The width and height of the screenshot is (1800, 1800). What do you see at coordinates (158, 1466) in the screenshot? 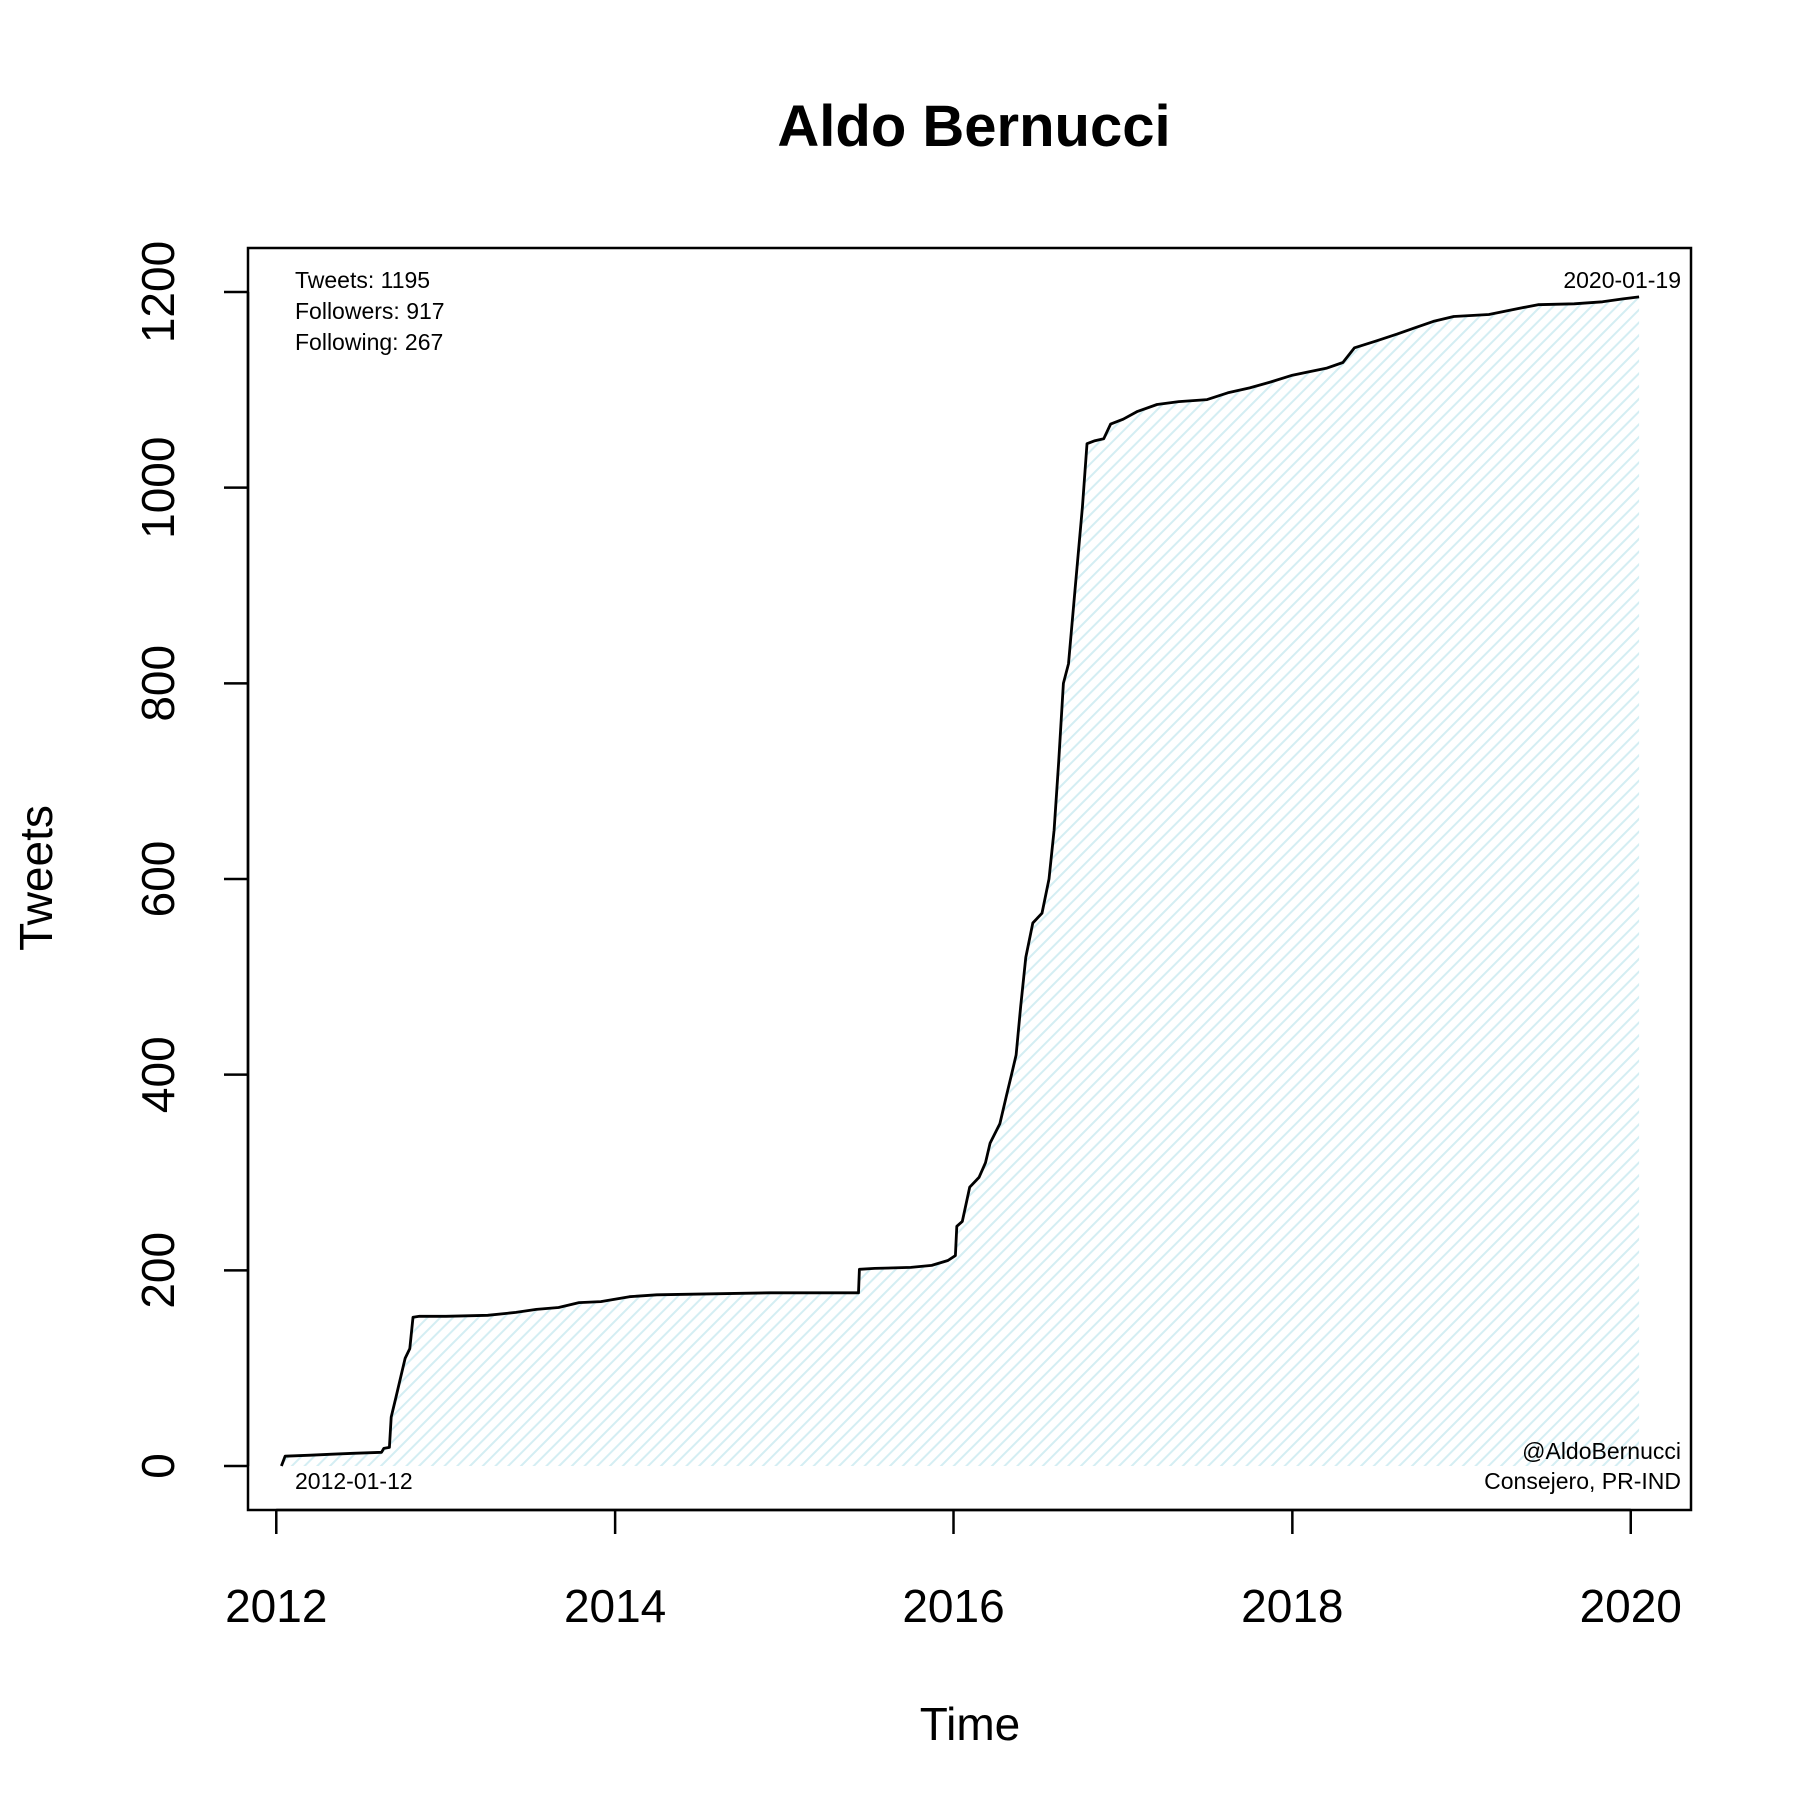
I see `y-tick-label: 0` at bounding box center [158, 1466].